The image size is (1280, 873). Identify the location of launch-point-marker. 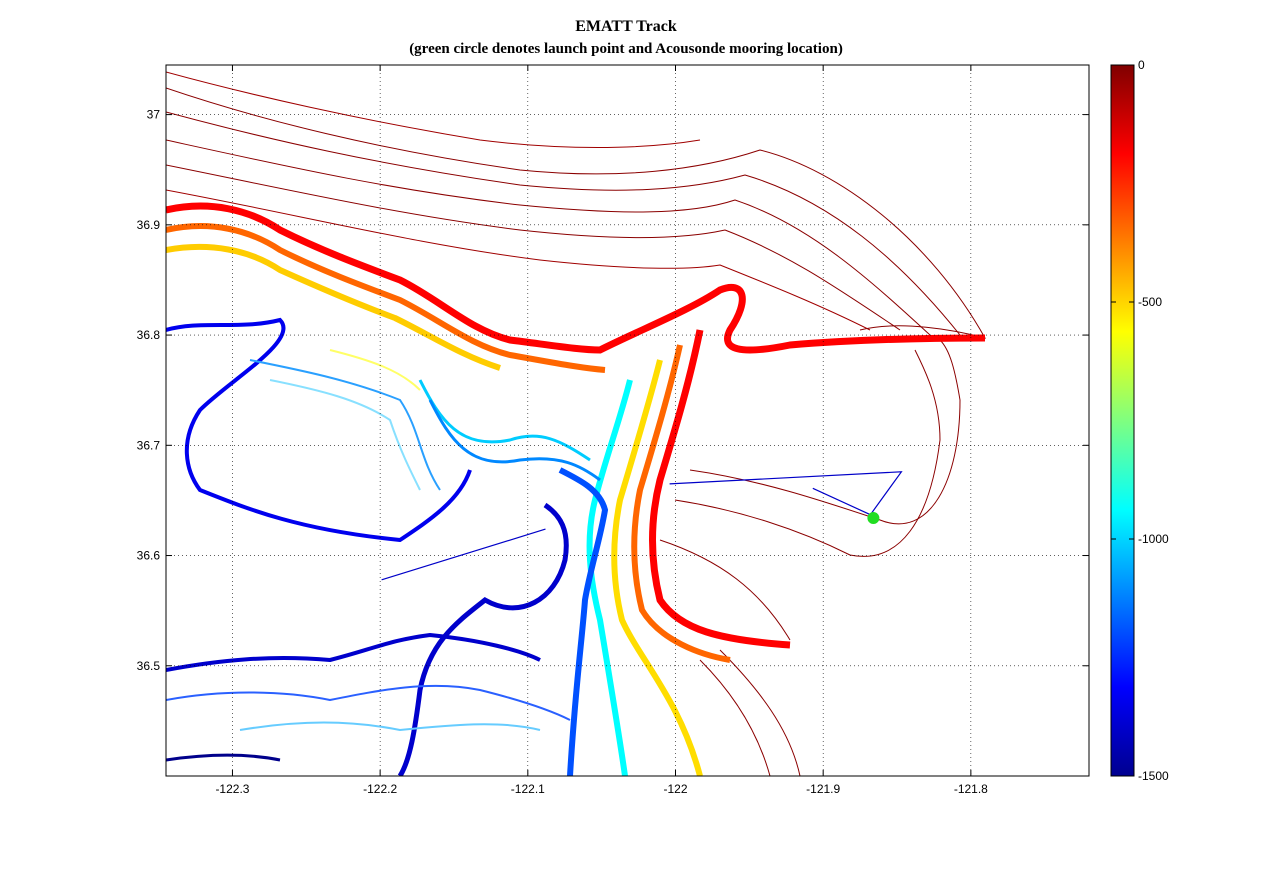
(873, 518).